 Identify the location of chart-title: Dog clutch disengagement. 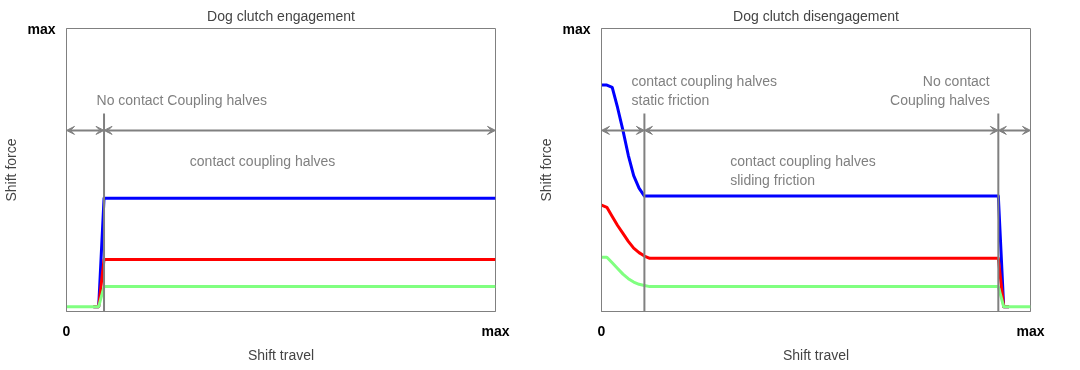
(816, 15).